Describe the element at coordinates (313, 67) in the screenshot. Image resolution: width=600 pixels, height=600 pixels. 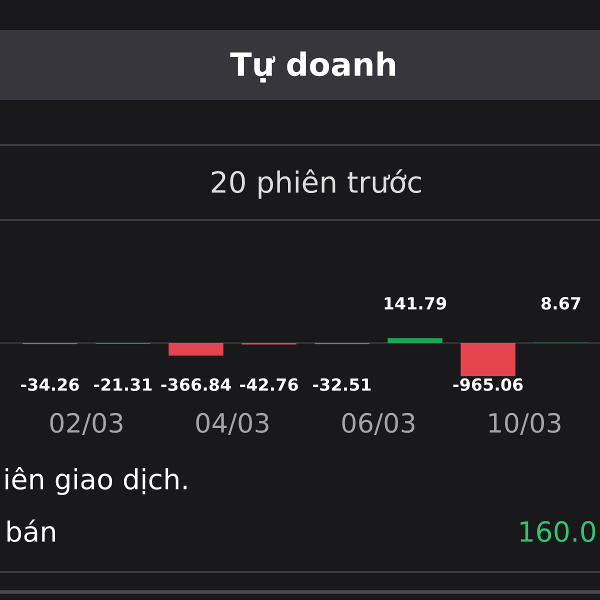
I see `chart-title: Tự doanh` at that location.